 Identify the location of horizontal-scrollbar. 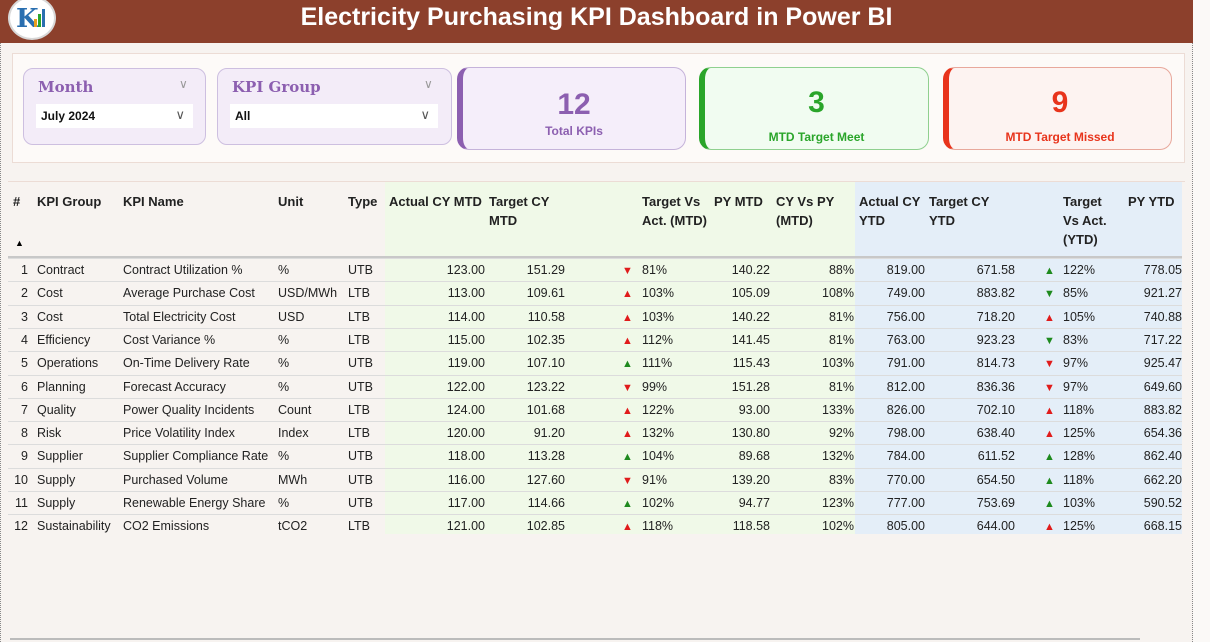
(575, 639).